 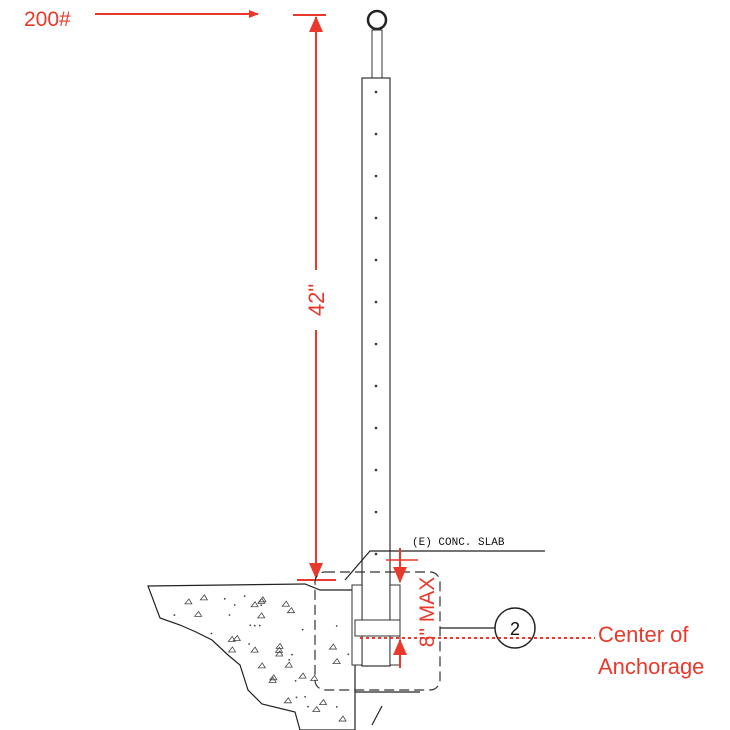 What do you see at coordinates (377, 20) in the screenshot?
I see `eye-bolt` at bounding box center [377, 20].